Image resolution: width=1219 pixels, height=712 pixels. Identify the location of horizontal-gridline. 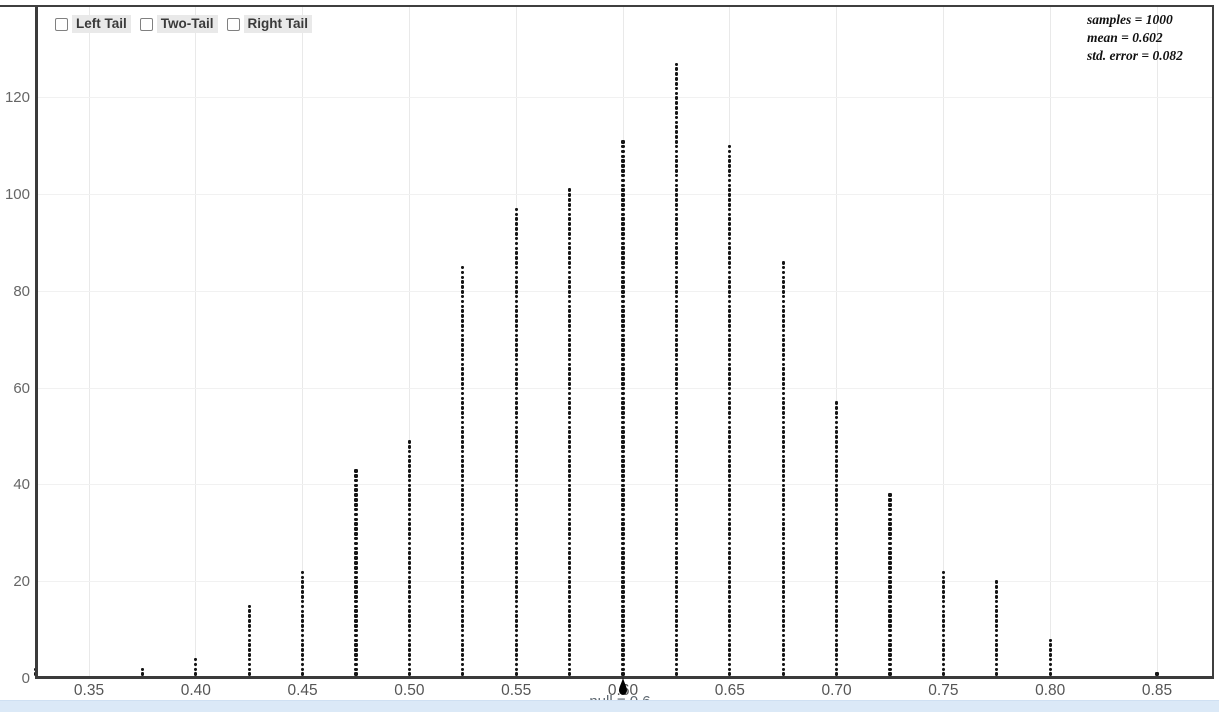
(625, 582).